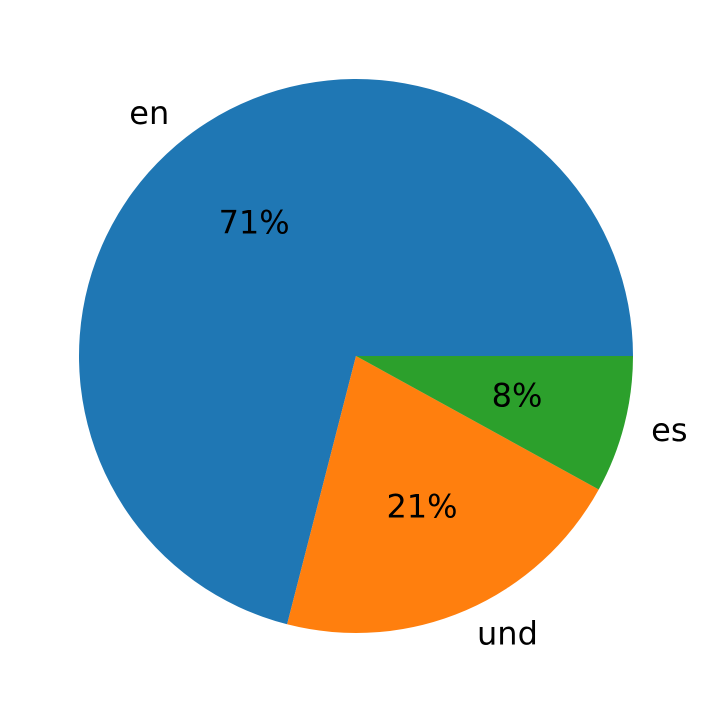 Image resolution: width=712 pixels, height=713 pixels. Describe the element at coordinates (149, 113) in the screenshot. I see `slice-label: en` at that location.